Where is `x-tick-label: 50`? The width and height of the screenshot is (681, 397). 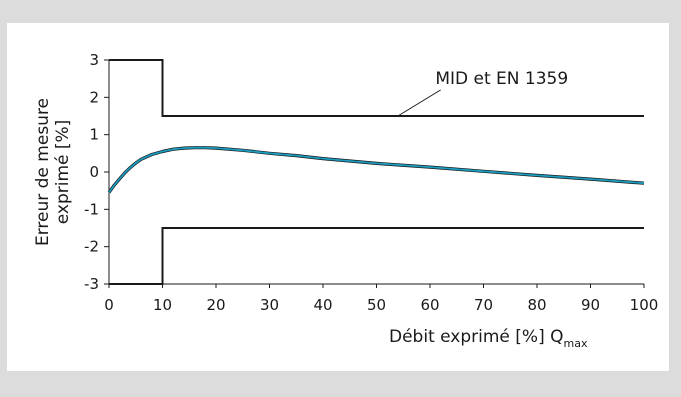 x-tick-label: 50 is located at coordinates (376, 305).